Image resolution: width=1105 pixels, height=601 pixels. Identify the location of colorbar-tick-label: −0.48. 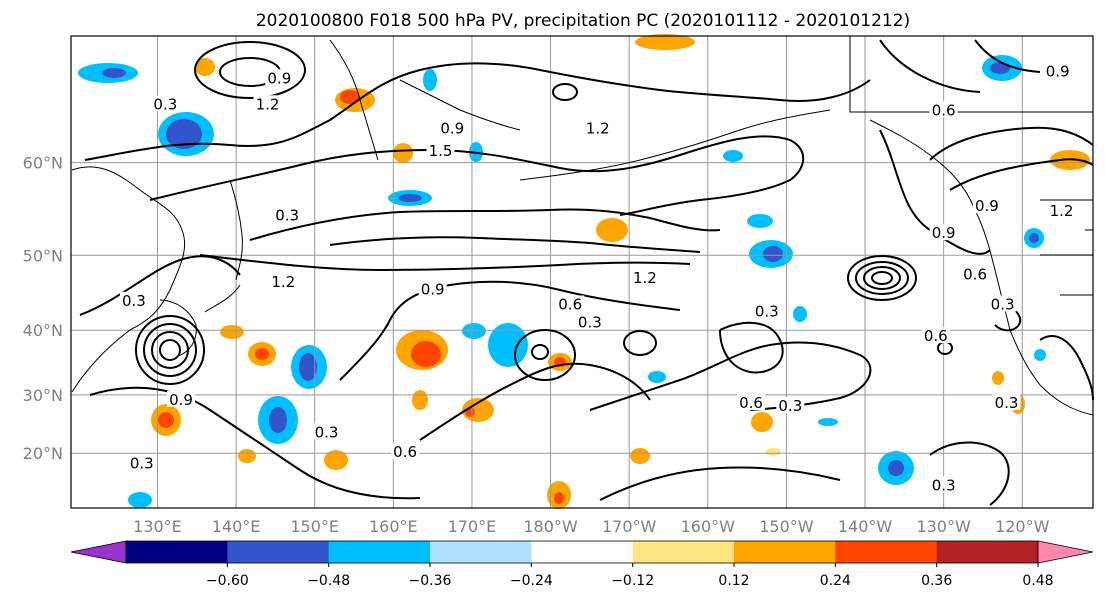
(328, 581).